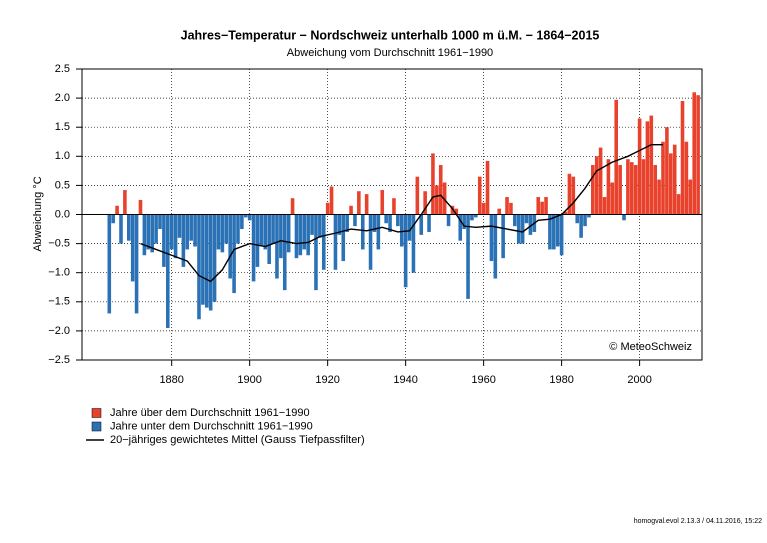 Image resolution: width=767 pixels, height=543 pixels. Describe the element at coordinates (59, 360) in the screenshot. I see `y-tick-label: −2.5` at that location.